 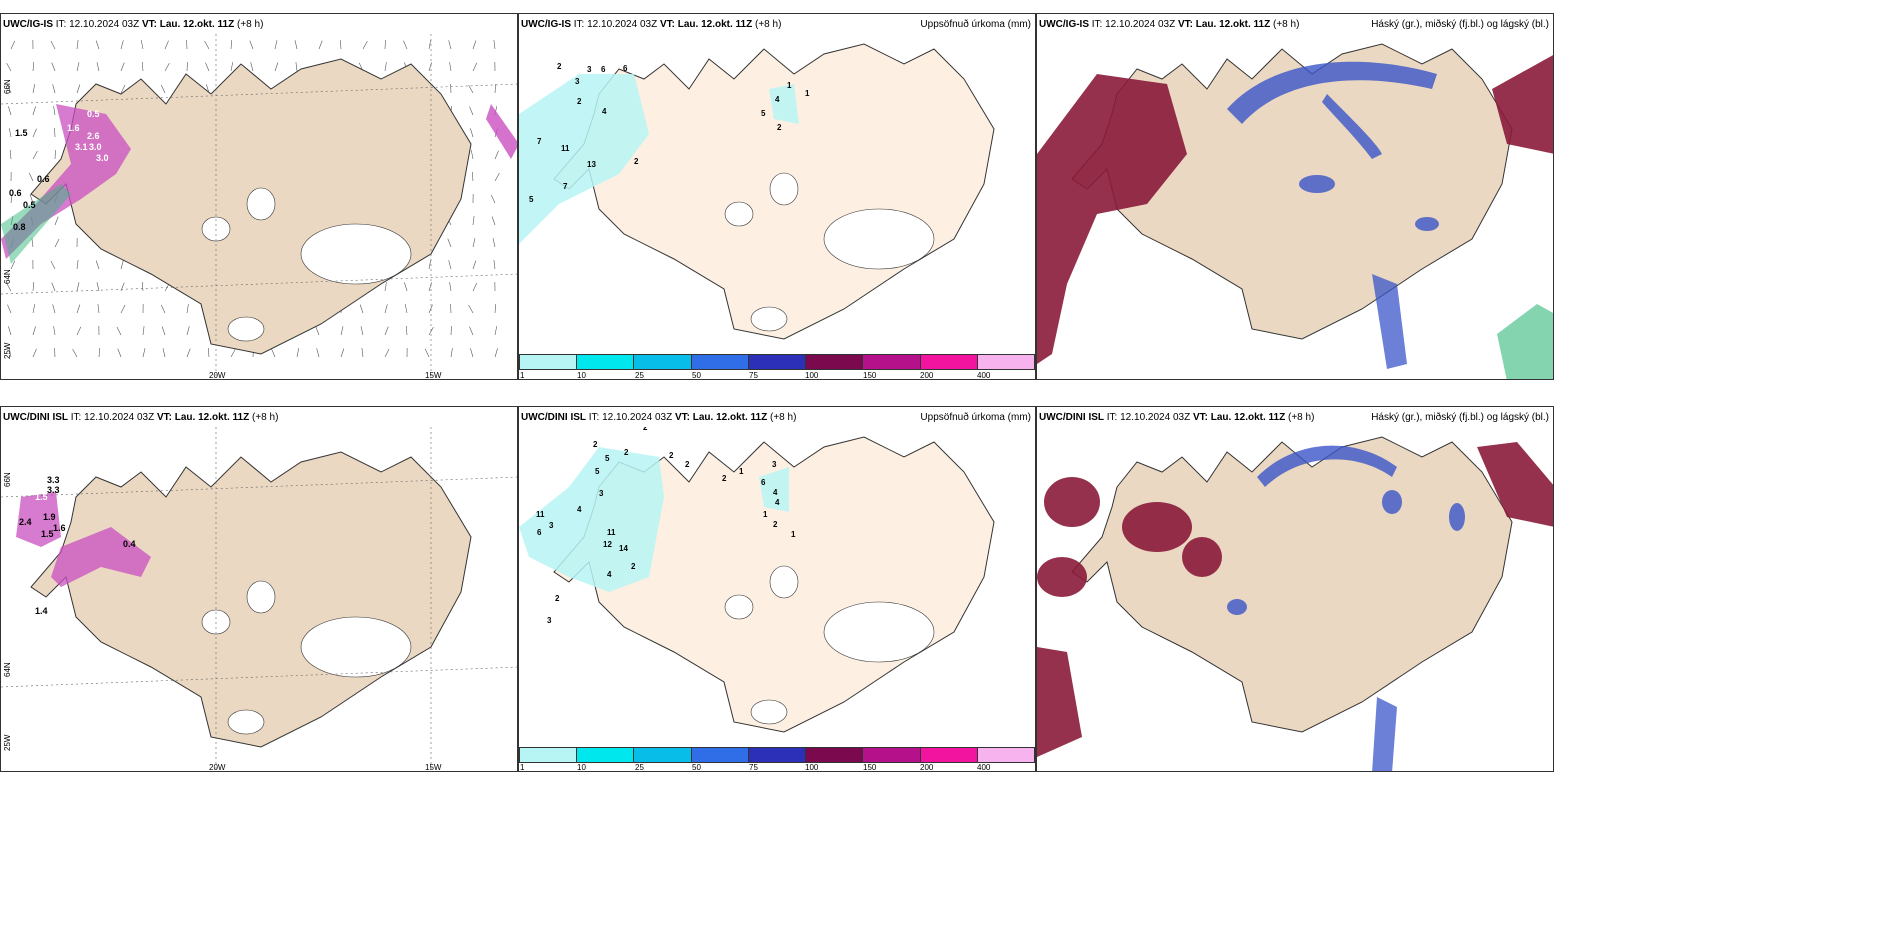 What do you see at coordinates (19, 227) in the screenshot?
I see `wind-label: 0.8` at bounding box center [19, 227].